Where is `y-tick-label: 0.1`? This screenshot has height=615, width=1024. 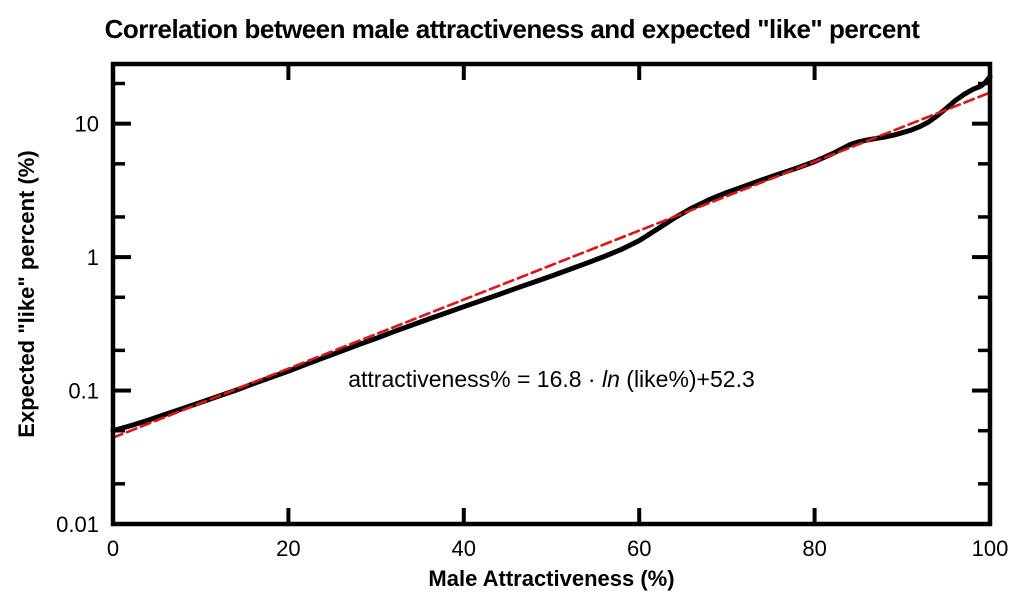
y-tick-label: 0.1 is located at coordinates (83, 391).